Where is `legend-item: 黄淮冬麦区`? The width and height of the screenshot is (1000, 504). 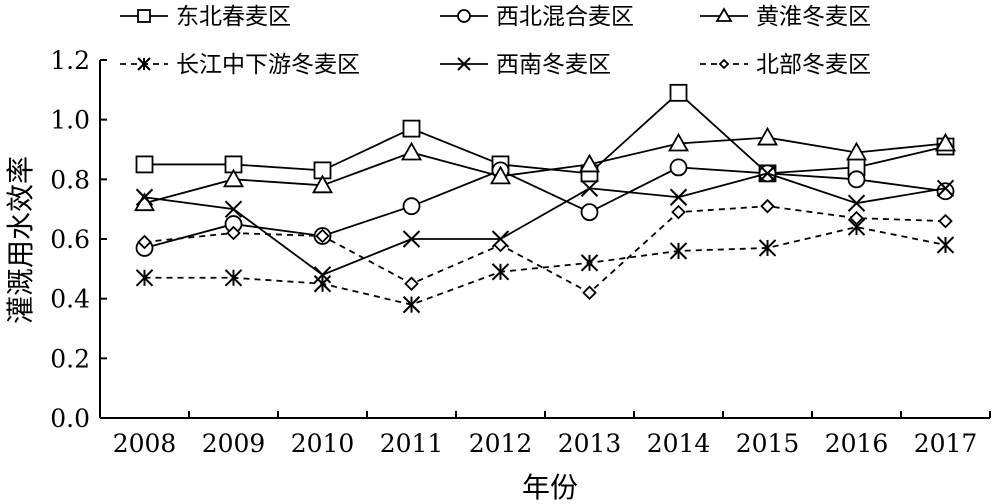
legend-item: 黄淮冬麦区 is located at coordinates (785, 17).